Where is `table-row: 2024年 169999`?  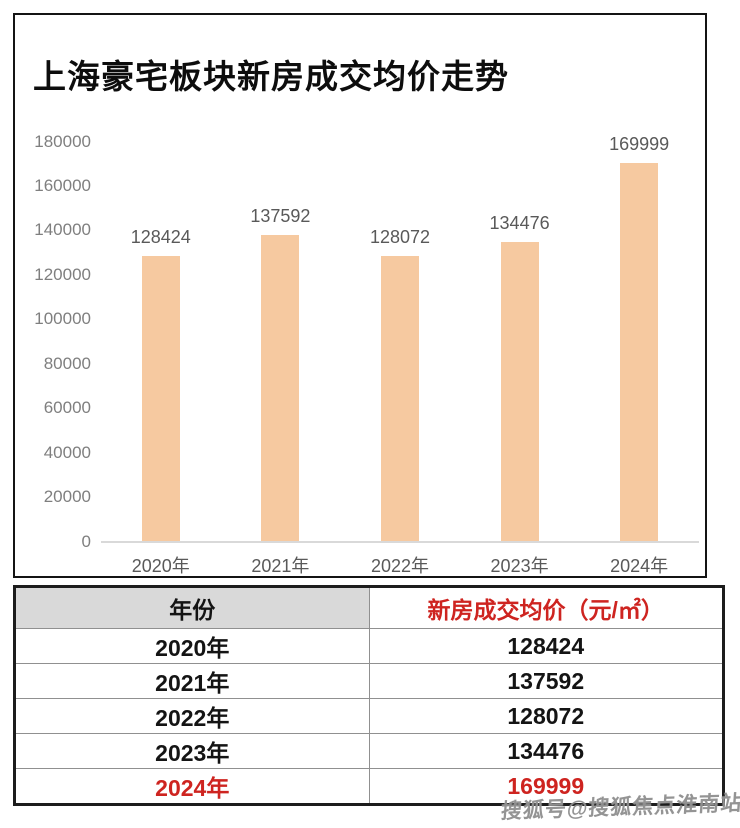
table-row: 2024年 169999 is located at coordinates (369, 786).